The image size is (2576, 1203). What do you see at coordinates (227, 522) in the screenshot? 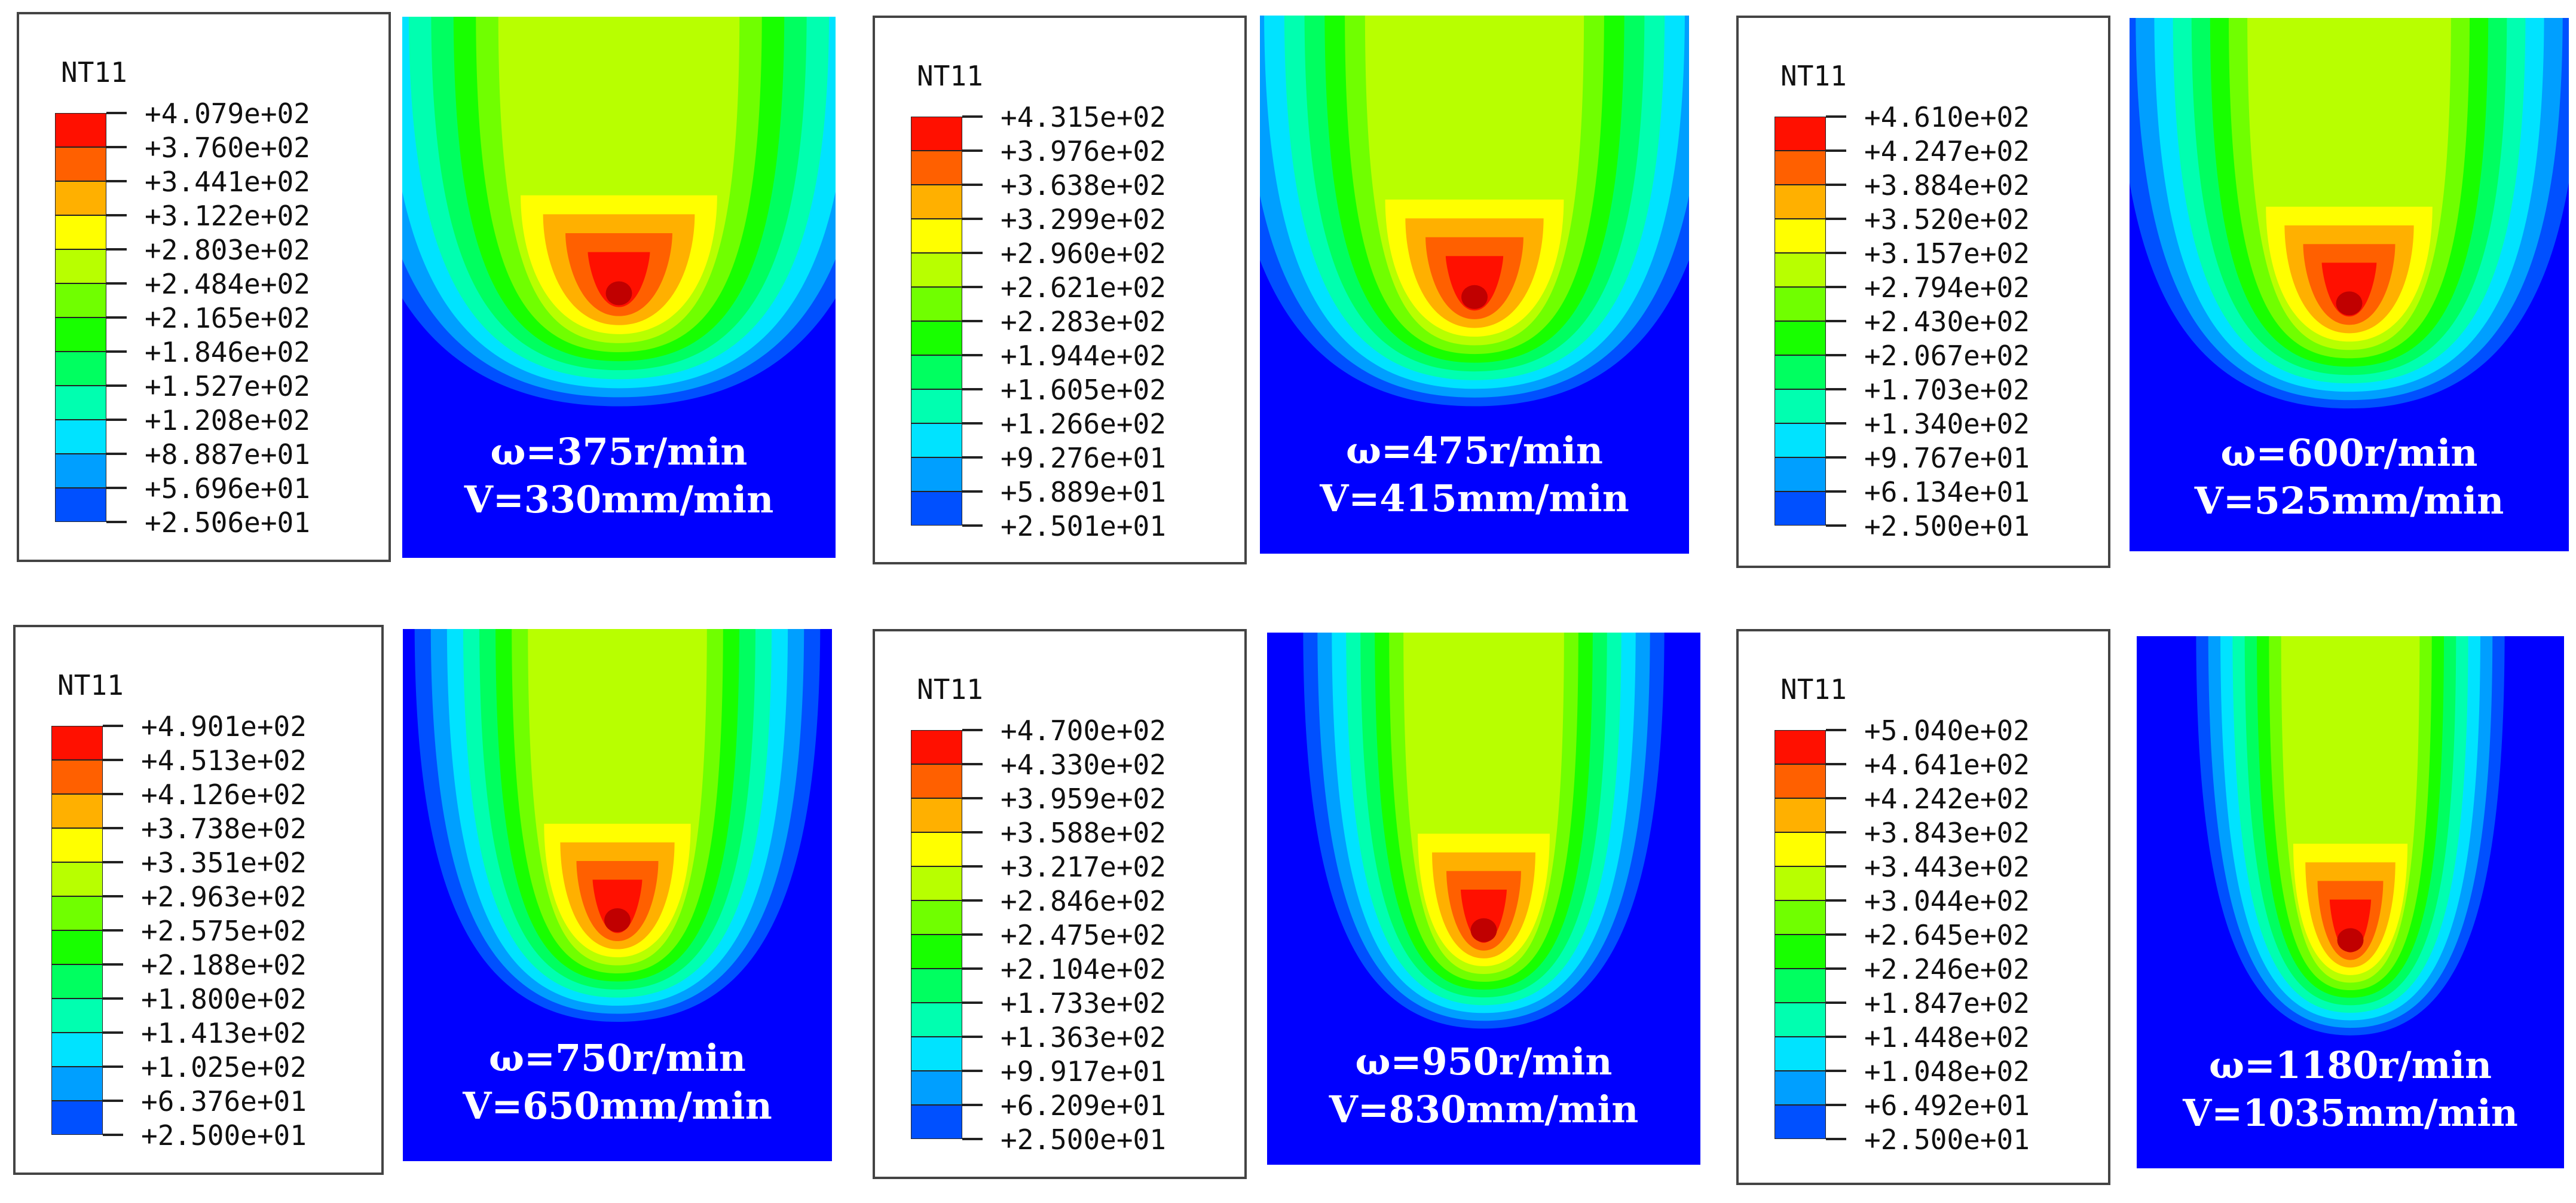
I see `legend-value-label: +2.506e+01` at bounding box center [227, 522].